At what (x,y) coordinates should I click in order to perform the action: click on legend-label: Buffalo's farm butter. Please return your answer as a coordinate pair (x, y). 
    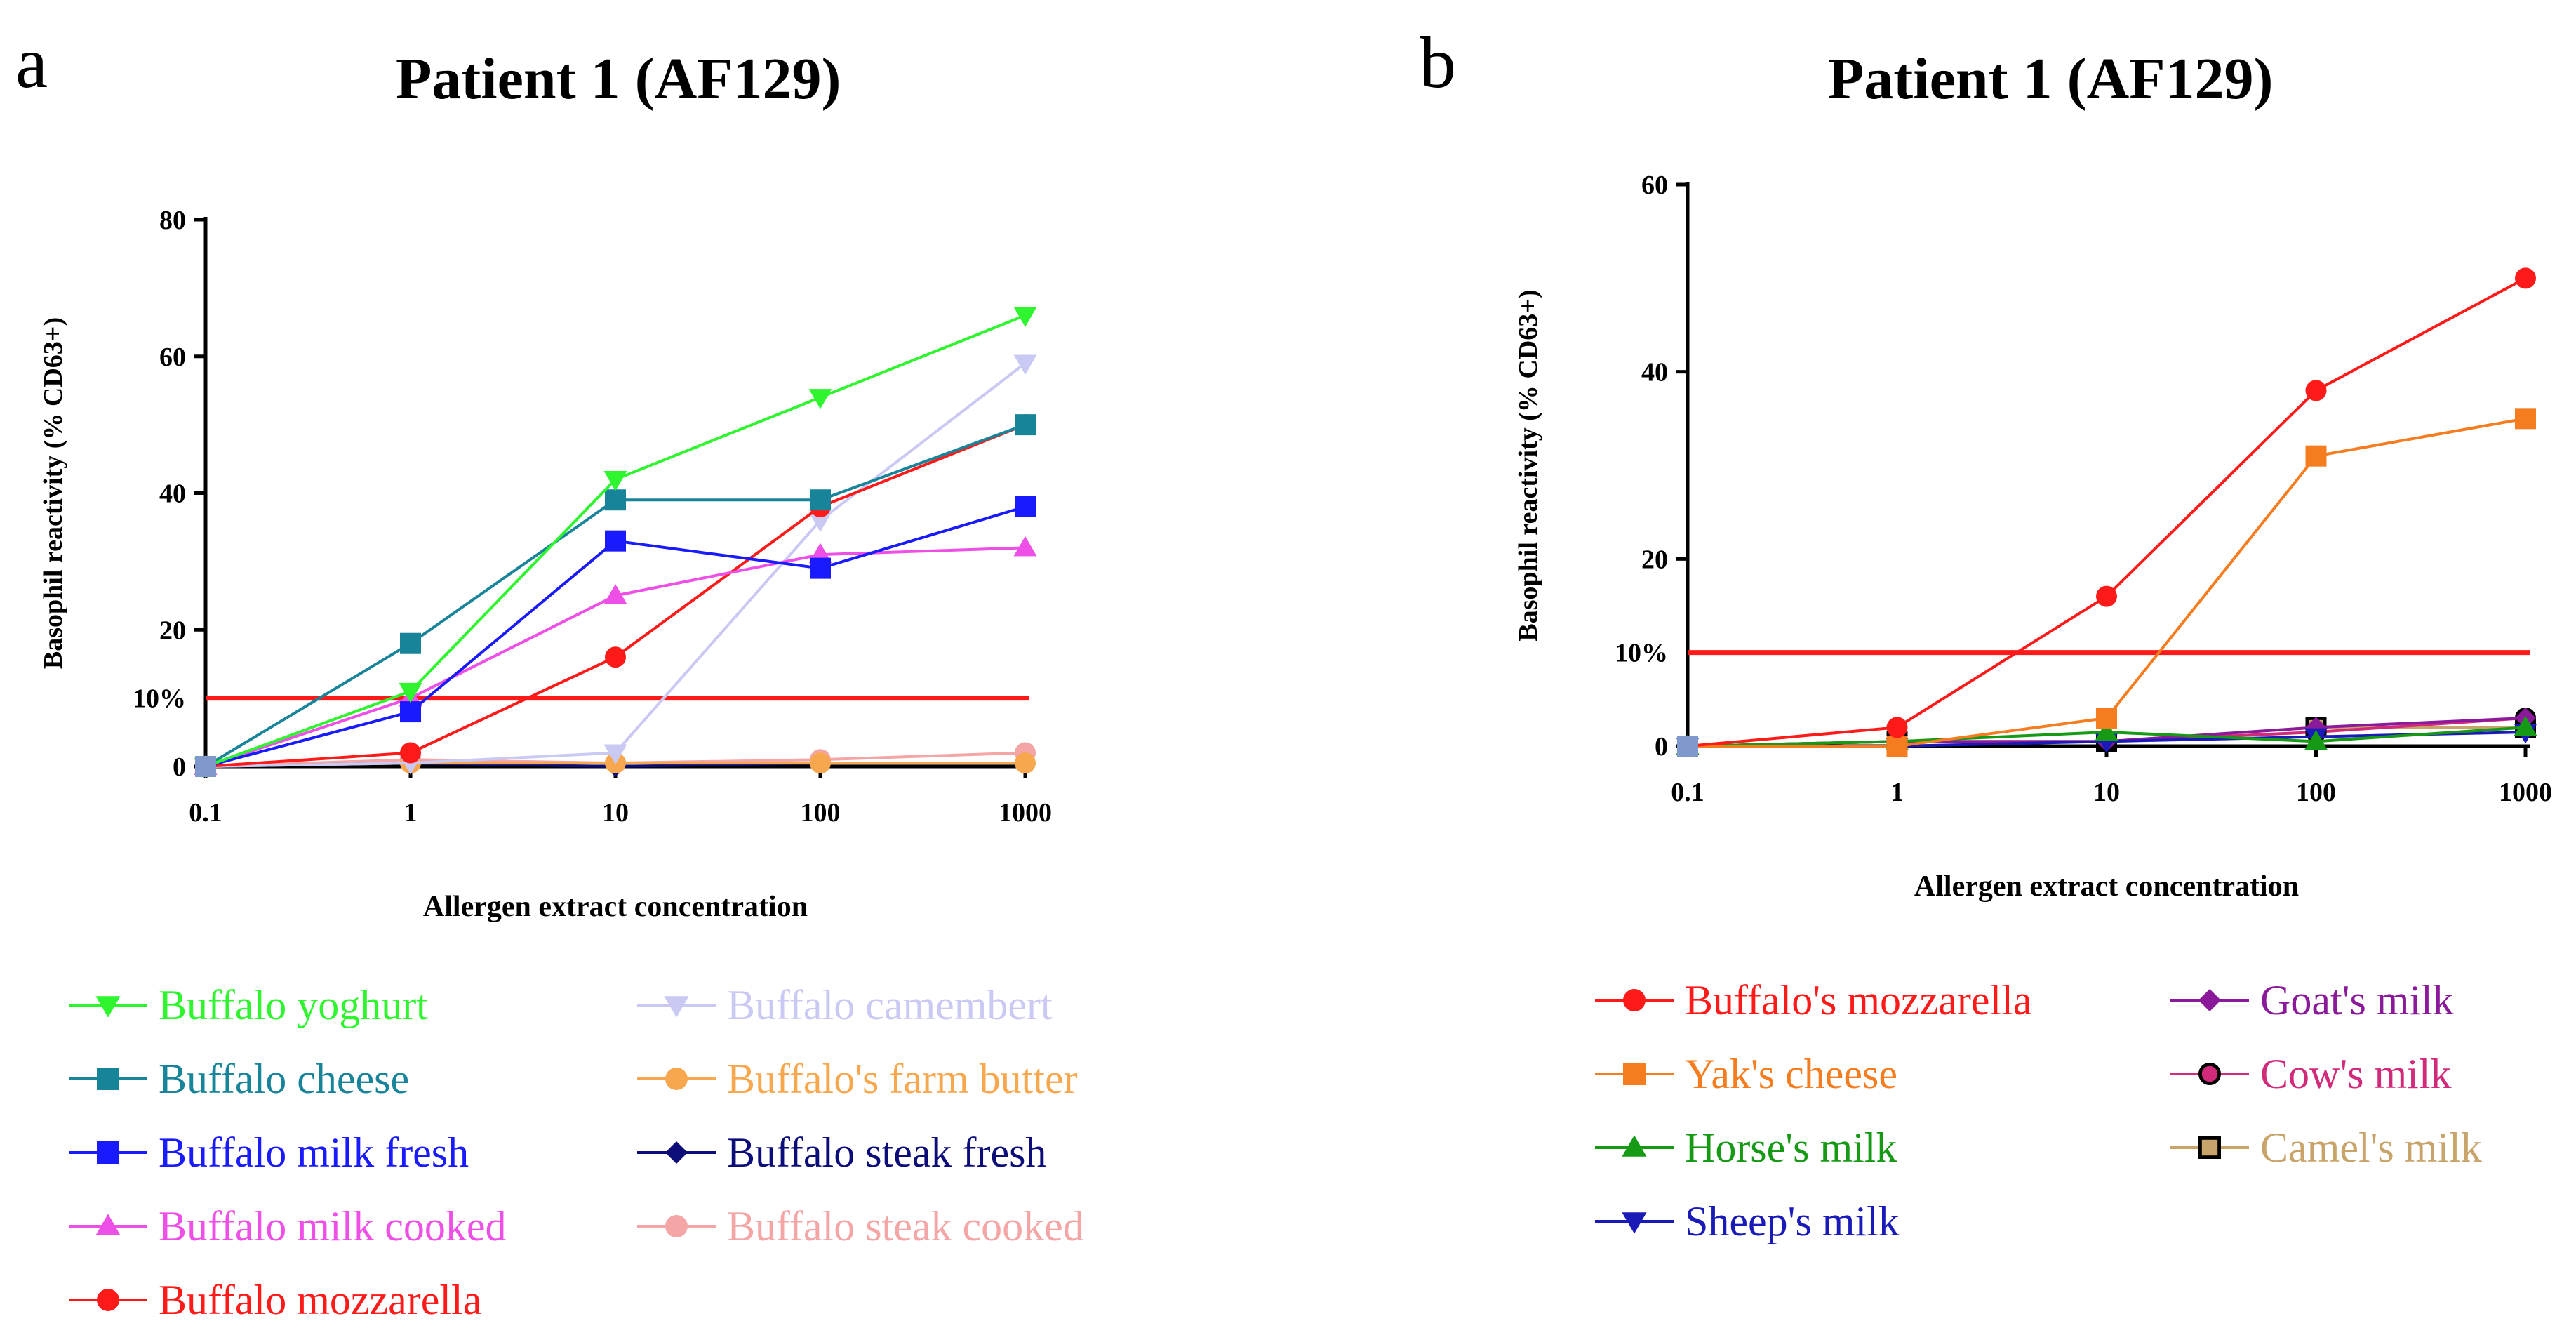
    Looking at the image, I should click on (903, 1079).